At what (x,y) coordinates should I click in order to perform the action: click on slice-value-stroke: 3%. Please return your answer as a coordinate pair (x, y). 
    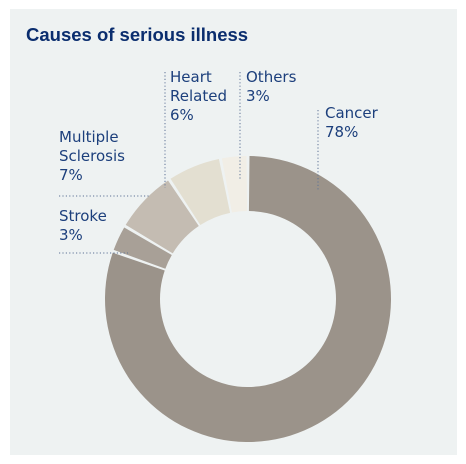
    Looking at the image, I should click on (71, 235).